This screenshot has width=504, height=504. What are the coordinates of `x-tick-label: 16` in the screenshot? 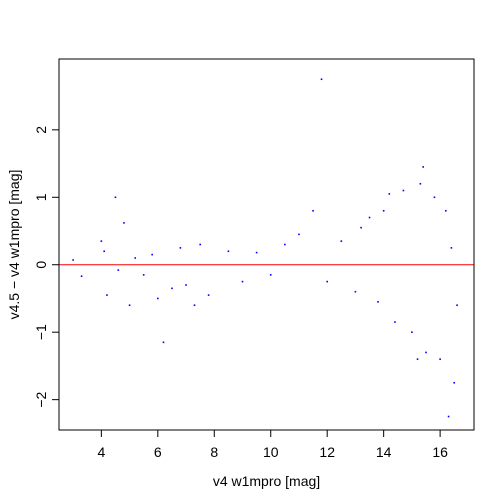 It's located at (440, 452).